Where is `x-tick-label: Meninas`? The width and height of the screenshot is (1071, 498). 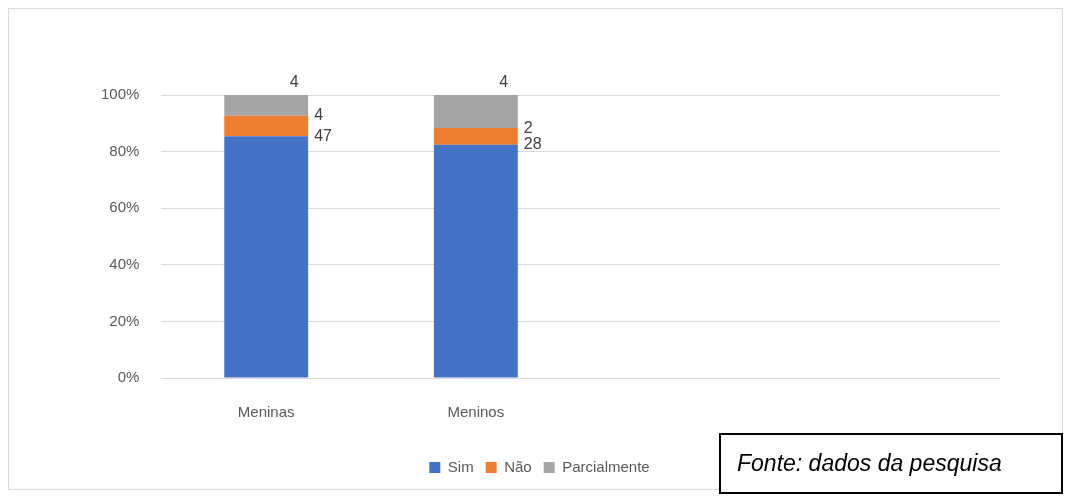 x-tick-label: Meninas is located at coordinates (266, 412).